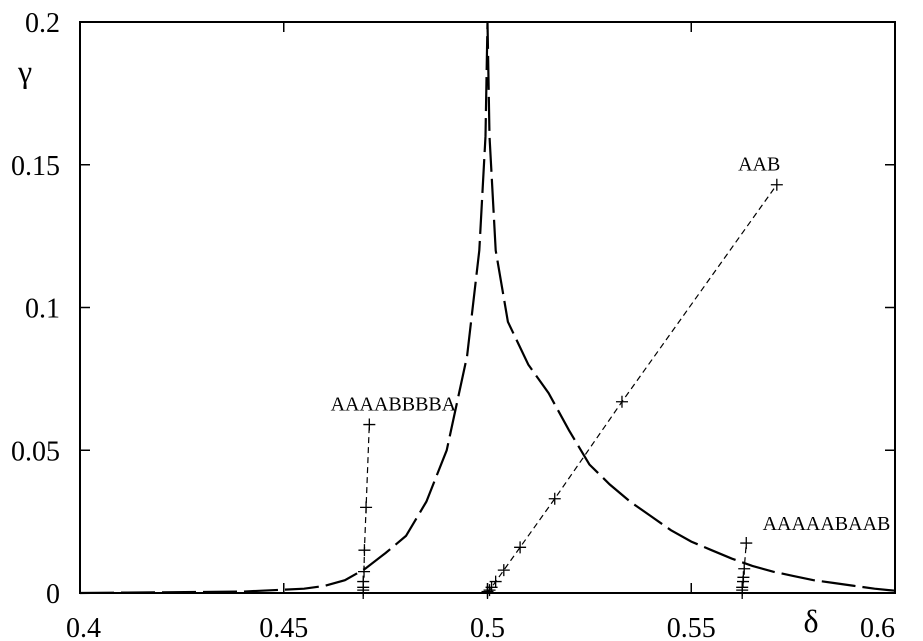  Describe the element at coordinates (827, 524) in the screenshot. I see `series-annotation: AAAAABAAB` at that location.